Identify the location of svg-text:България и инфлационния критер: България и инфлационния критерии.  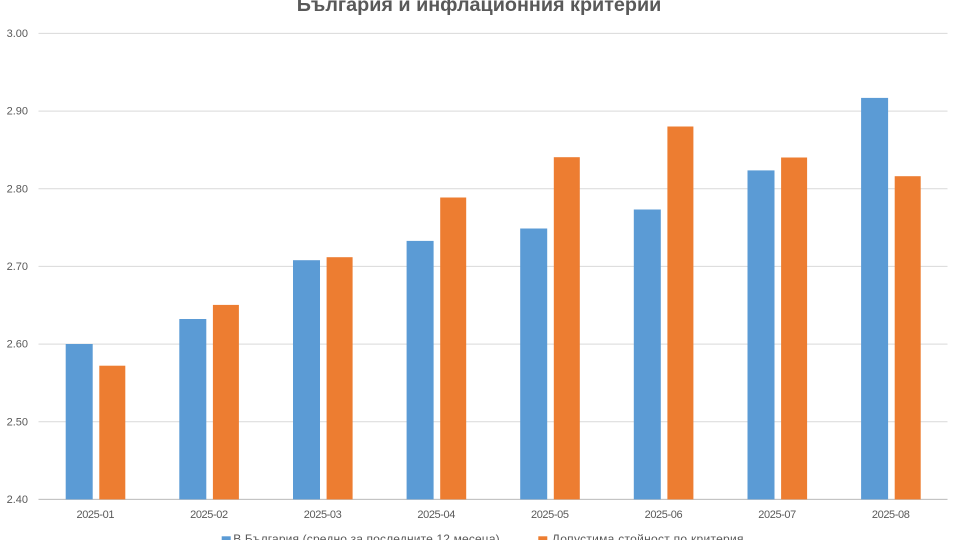
(479, 8).